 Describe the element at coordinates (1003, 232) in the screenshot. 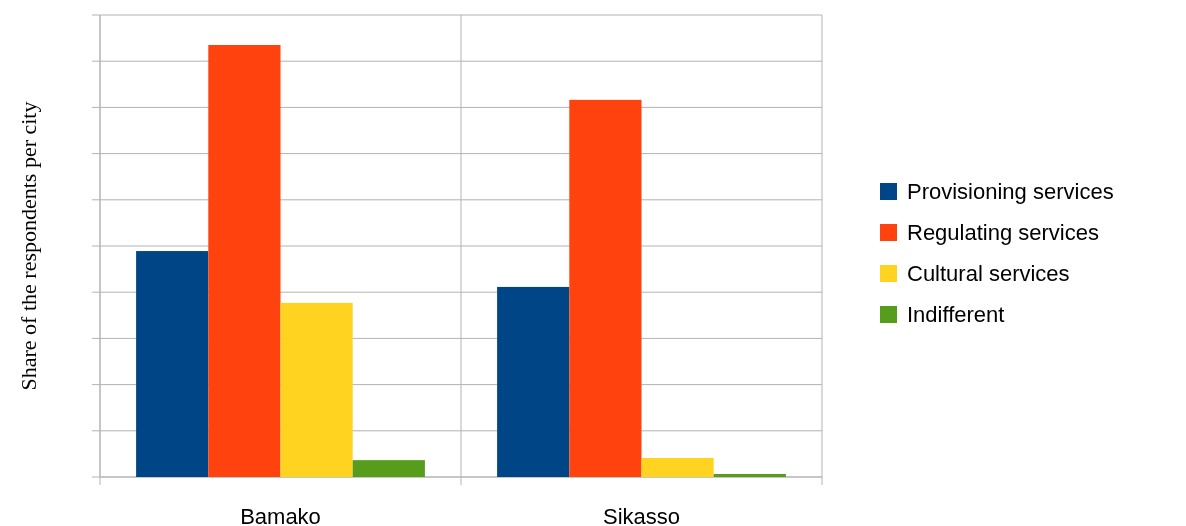

I see `legend-label: Regulating services` at that location.